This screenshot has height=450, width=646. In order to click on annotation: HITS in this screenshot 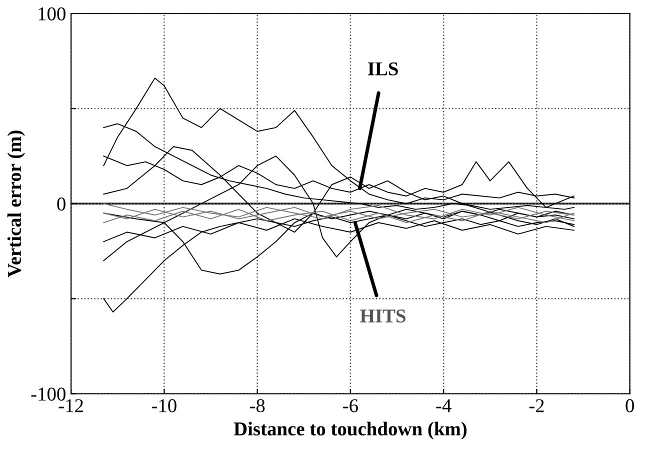, I will do `click(383, 316)`.